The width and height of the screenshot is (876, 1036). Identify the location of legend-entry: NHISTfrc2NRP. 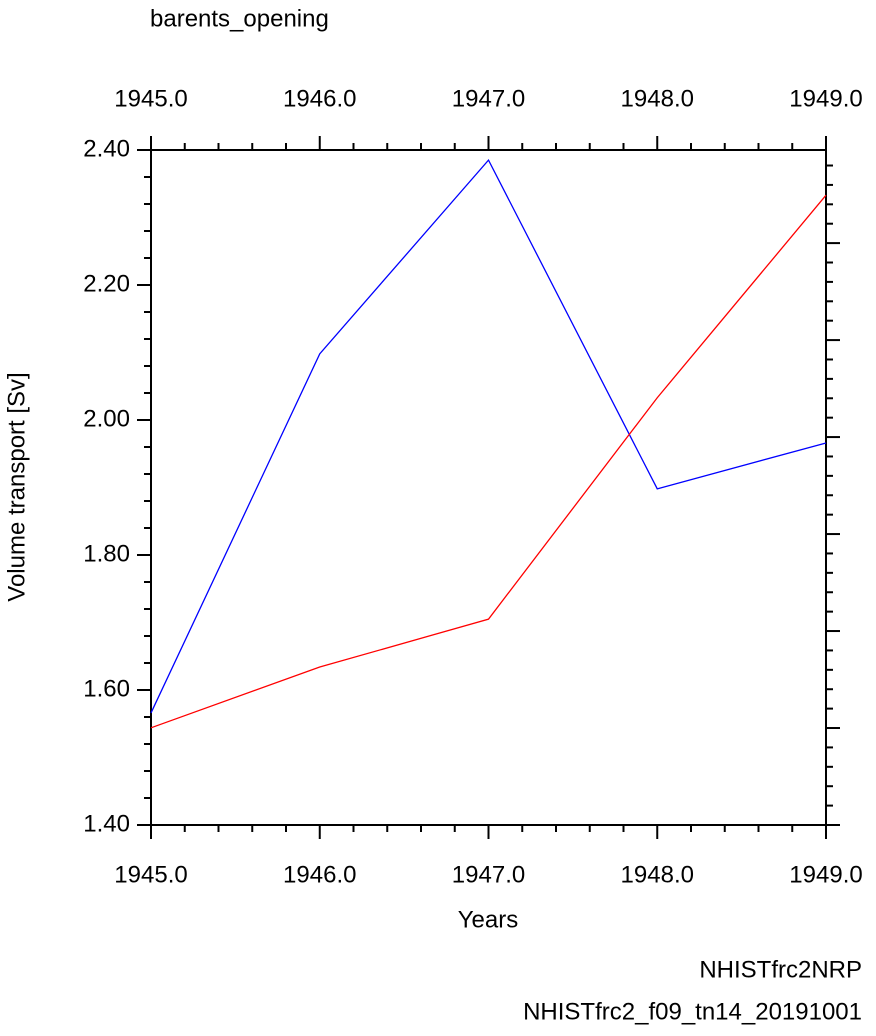
(780, 969).